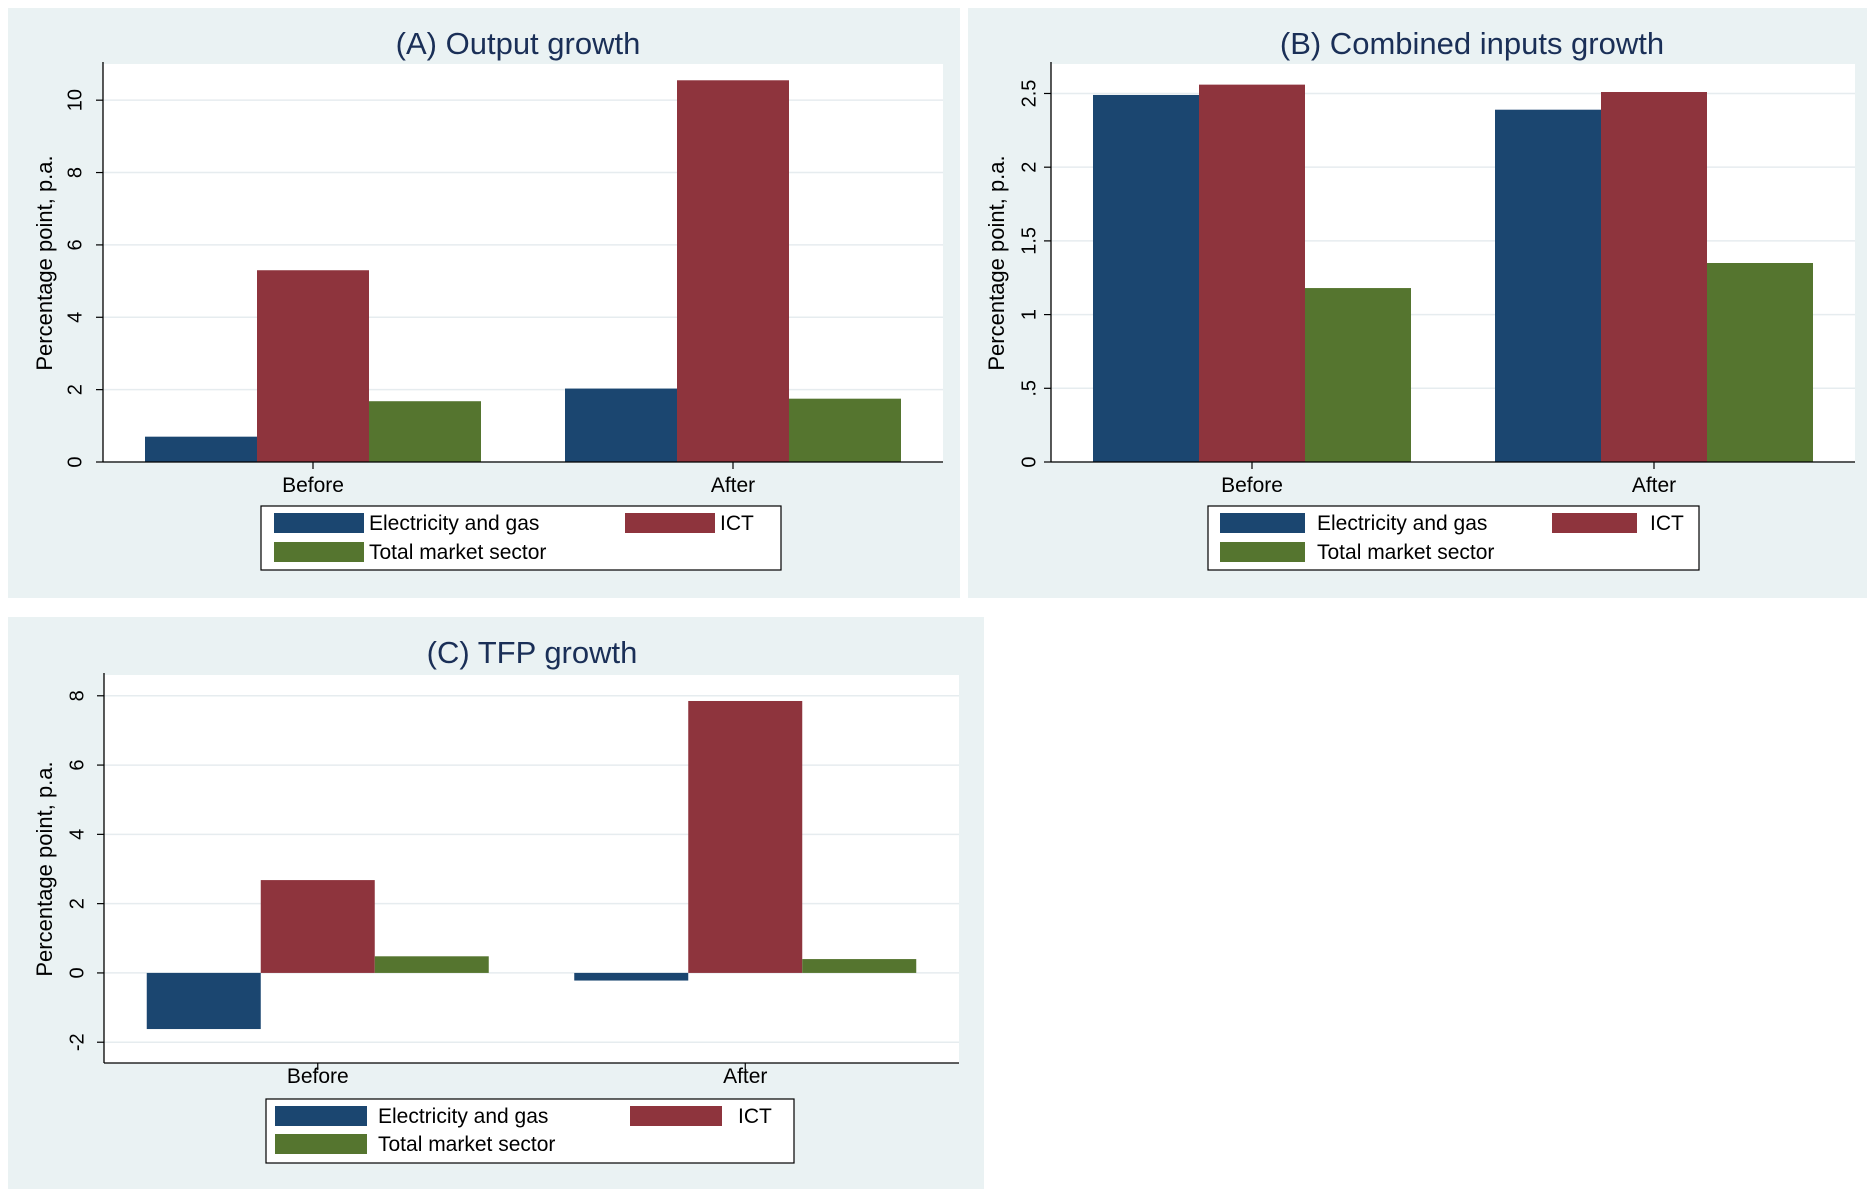 This screenshot has width=1875, height=1190. I want to click on y-tick-label: -2, so click(77, 1042).